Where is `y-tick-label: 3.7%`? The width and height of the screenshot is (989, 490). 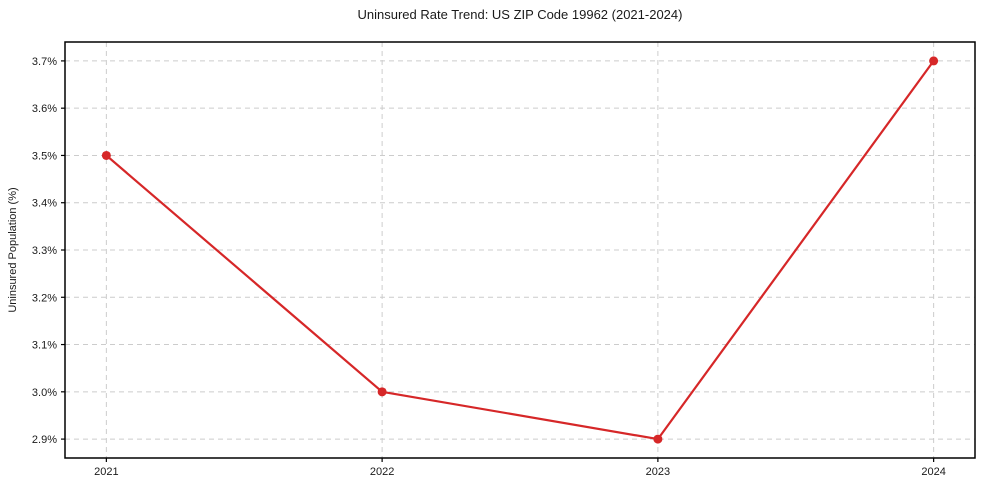
y-tick-label: 3.7% is located at coordinates (44, 62).